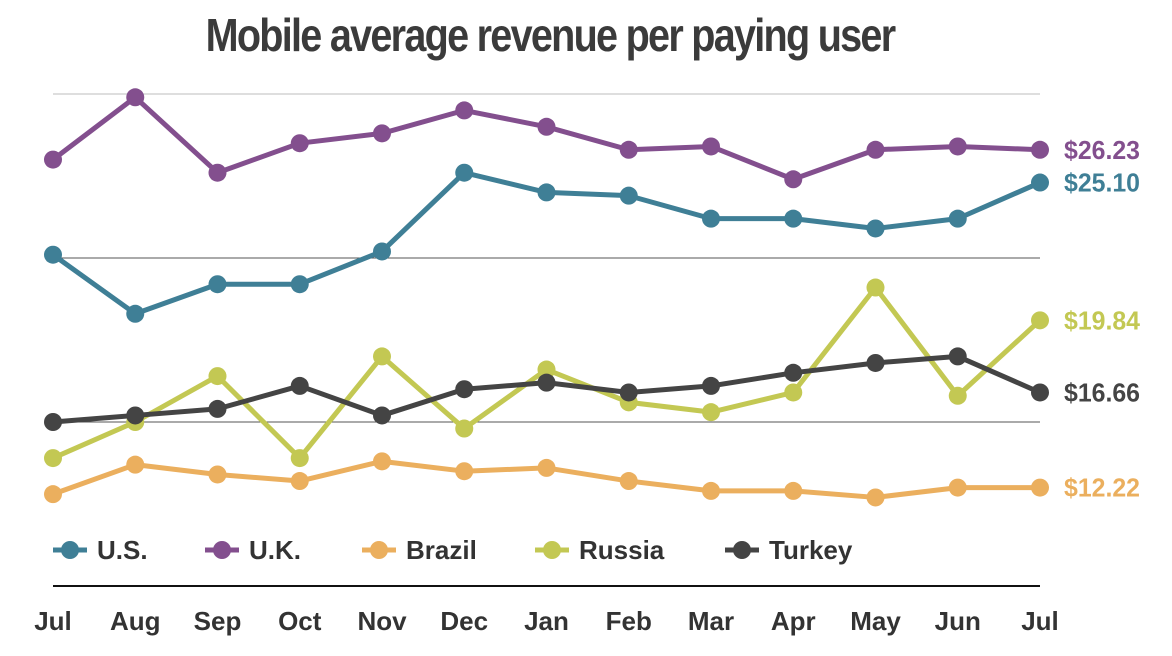 The width and height of the screenshot is (1172, 656). Describe the element at coordinates (711, 621) in the screenshot. I see `x-tick-label: Mar` at that location.